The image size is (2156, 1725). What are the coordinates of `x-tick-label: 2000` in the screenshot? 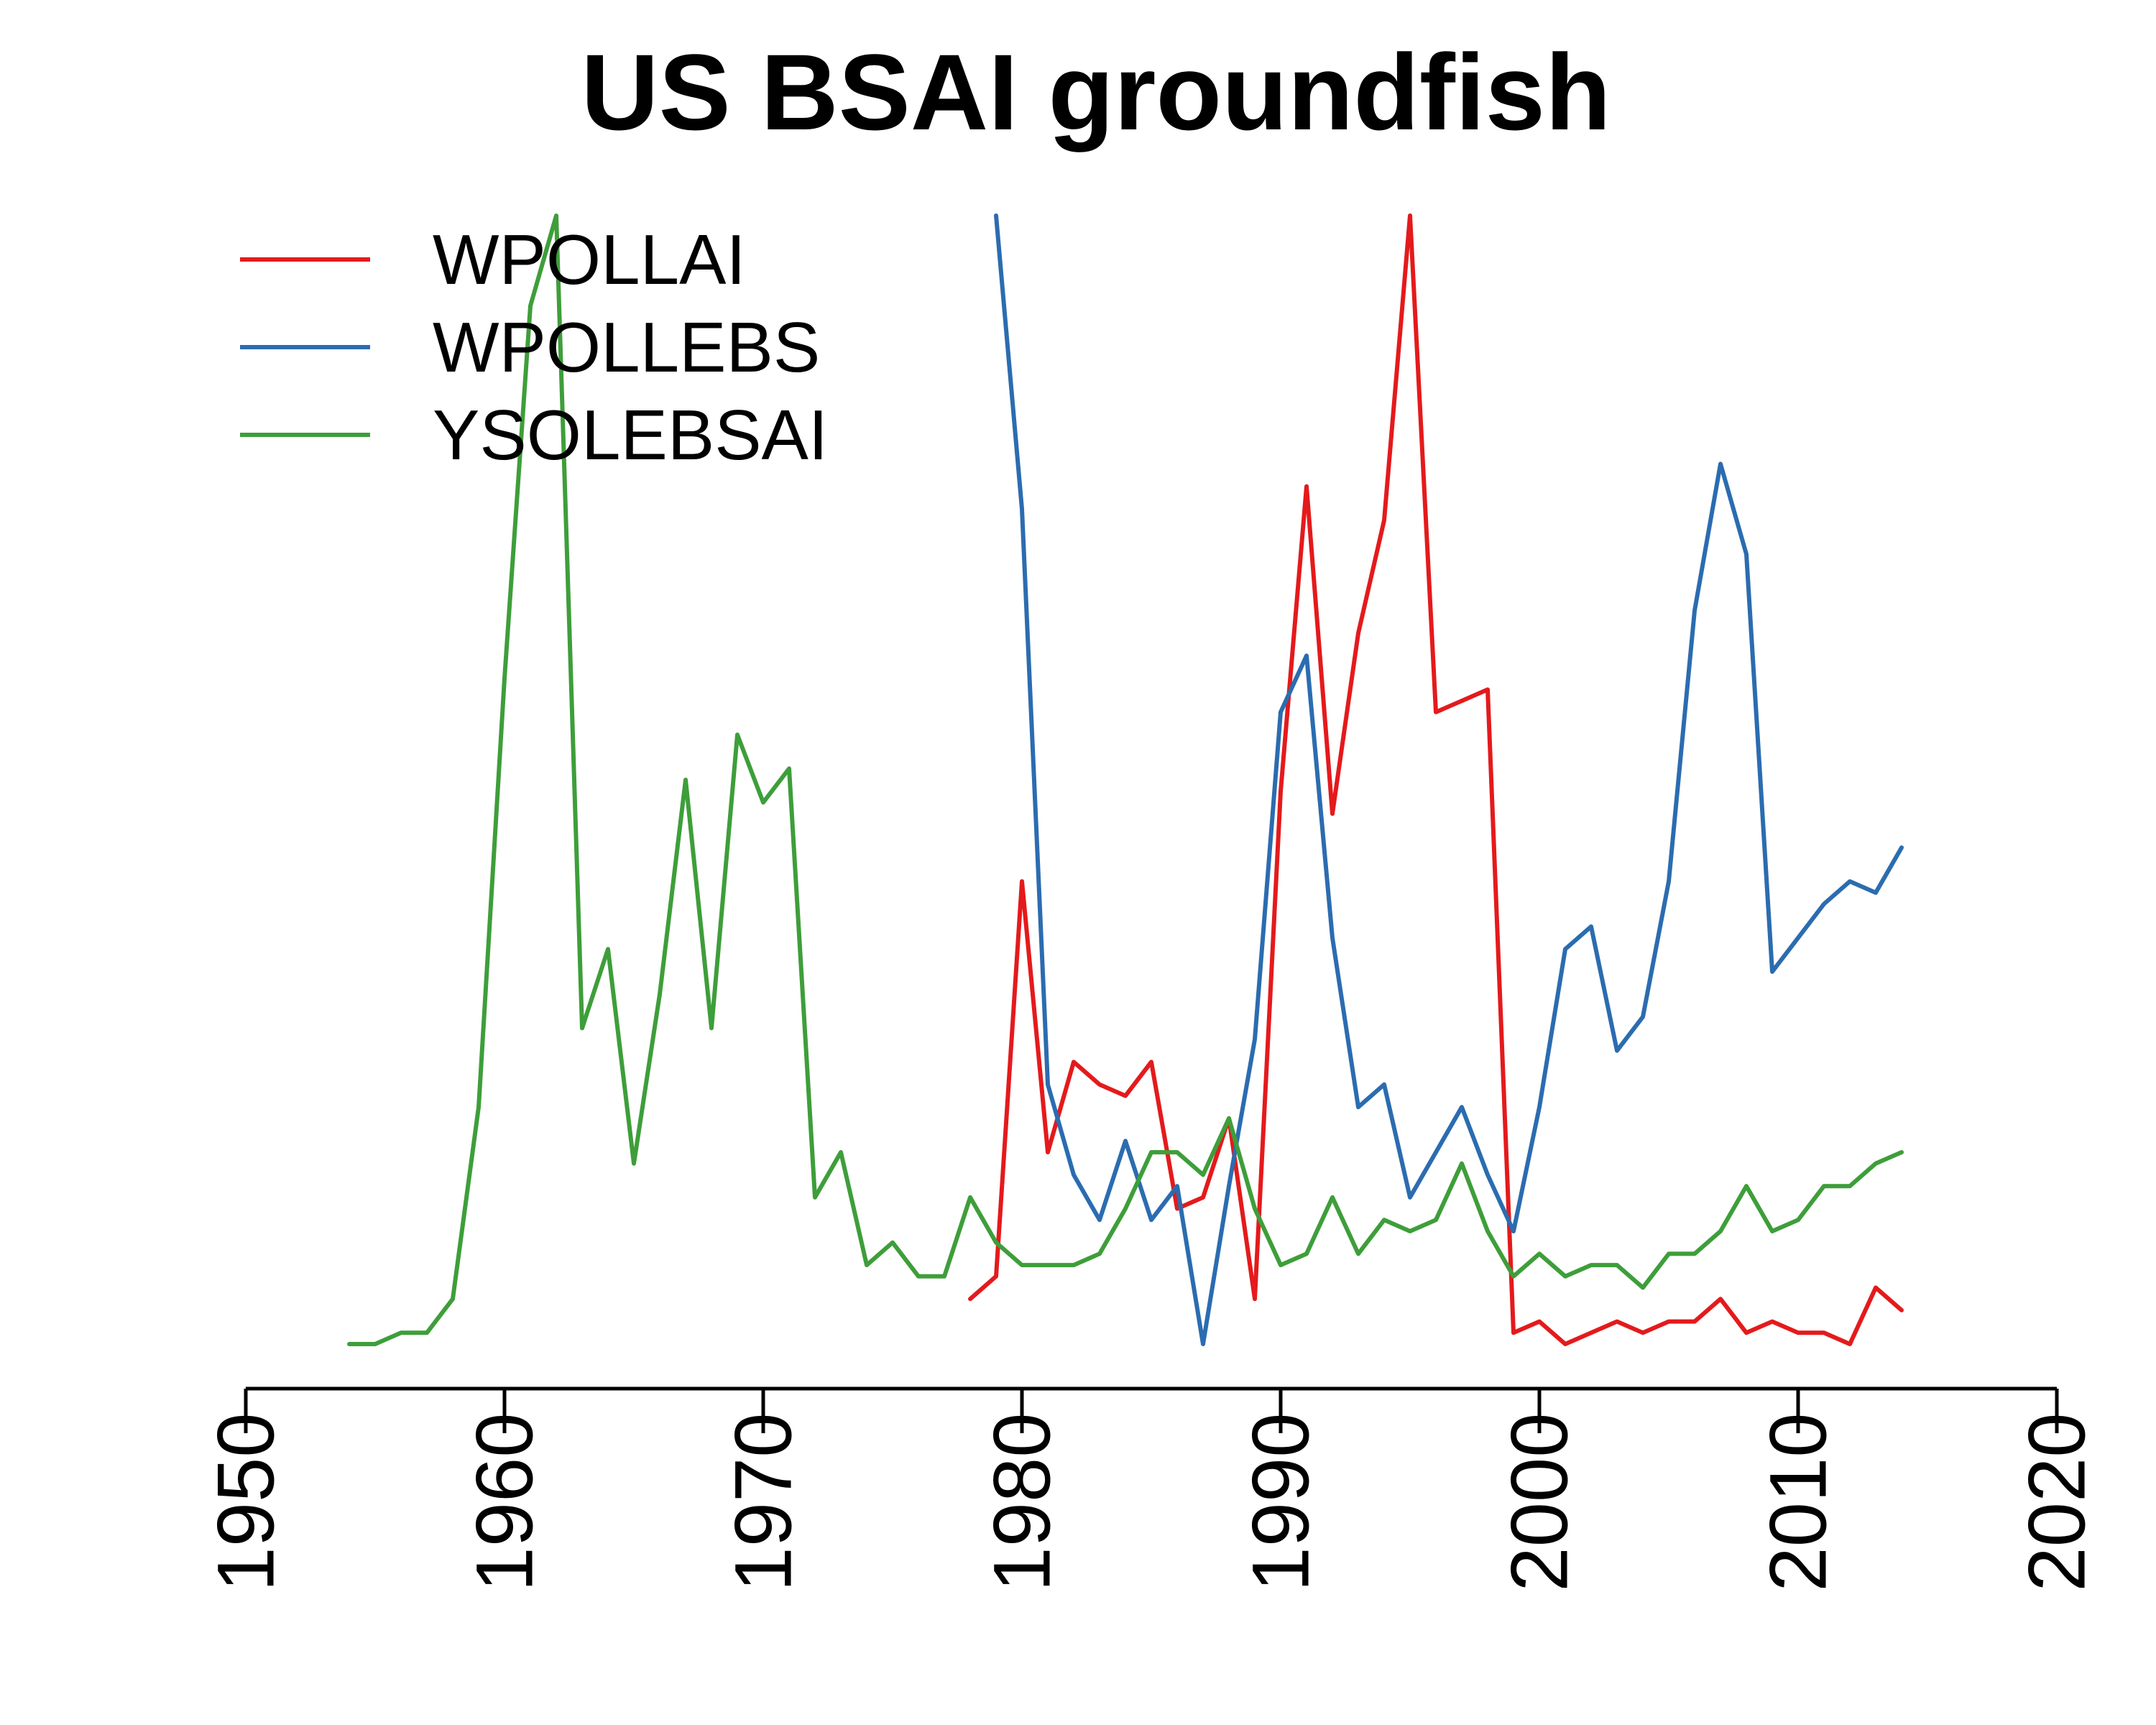 It's located at (1540, 1501).